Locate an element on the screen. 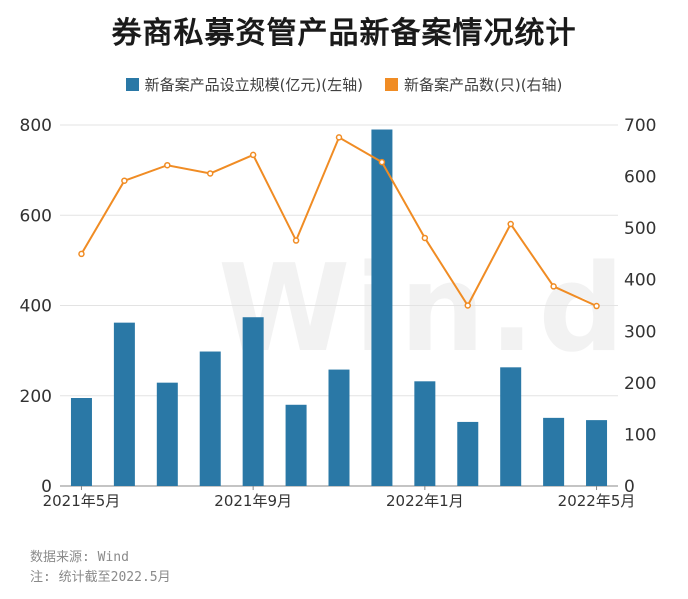 This screenshot has height=599, width=688. y-right-tick-label: 300 is located at coordinates (640, 332).